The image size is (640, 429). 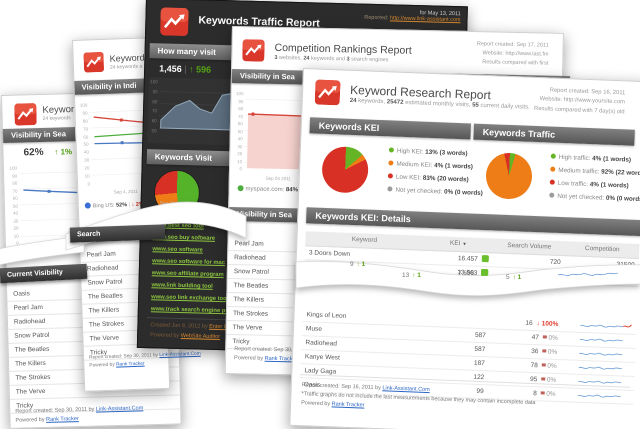 What do you see at coordinates (196, 111) in the screenshot?
I see `area-plot` at bounding box center [196, 111].